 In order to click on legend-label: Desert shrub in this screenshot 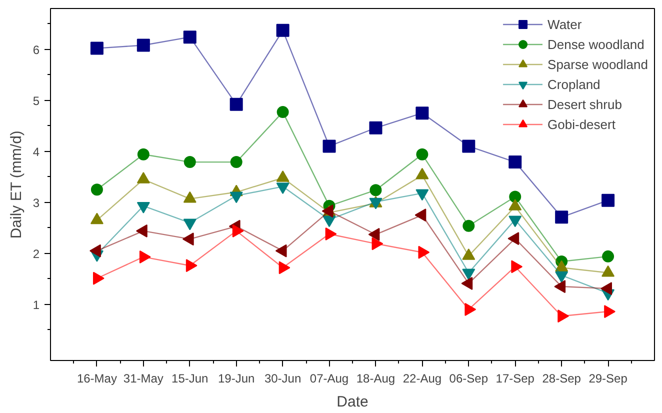, I will do `click(585, 104)`.